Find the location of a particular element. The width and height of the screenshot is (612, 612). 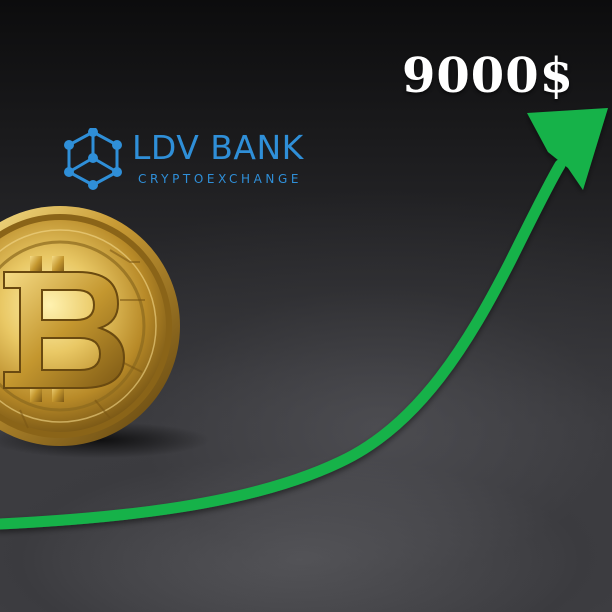

brand-name: LDV BANK is located at coordinates (218, 147).